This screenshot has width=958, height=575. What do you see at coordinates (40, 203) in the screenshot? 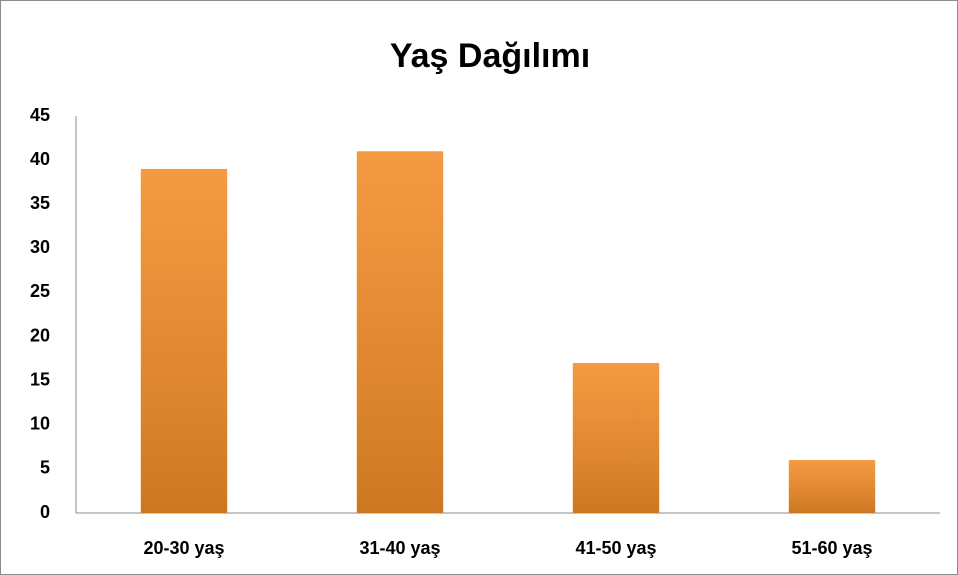
I see `y-tick-label: 35` at bounding box center [40, 203].